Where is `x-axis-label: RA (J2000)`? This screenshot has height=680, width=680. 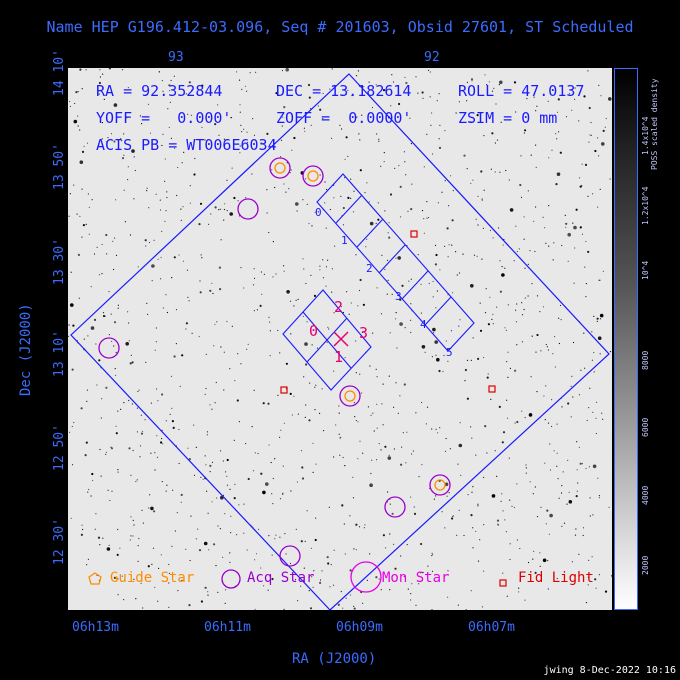 x-axis-label: RA (J2000) is located at coordinates (334, 659).